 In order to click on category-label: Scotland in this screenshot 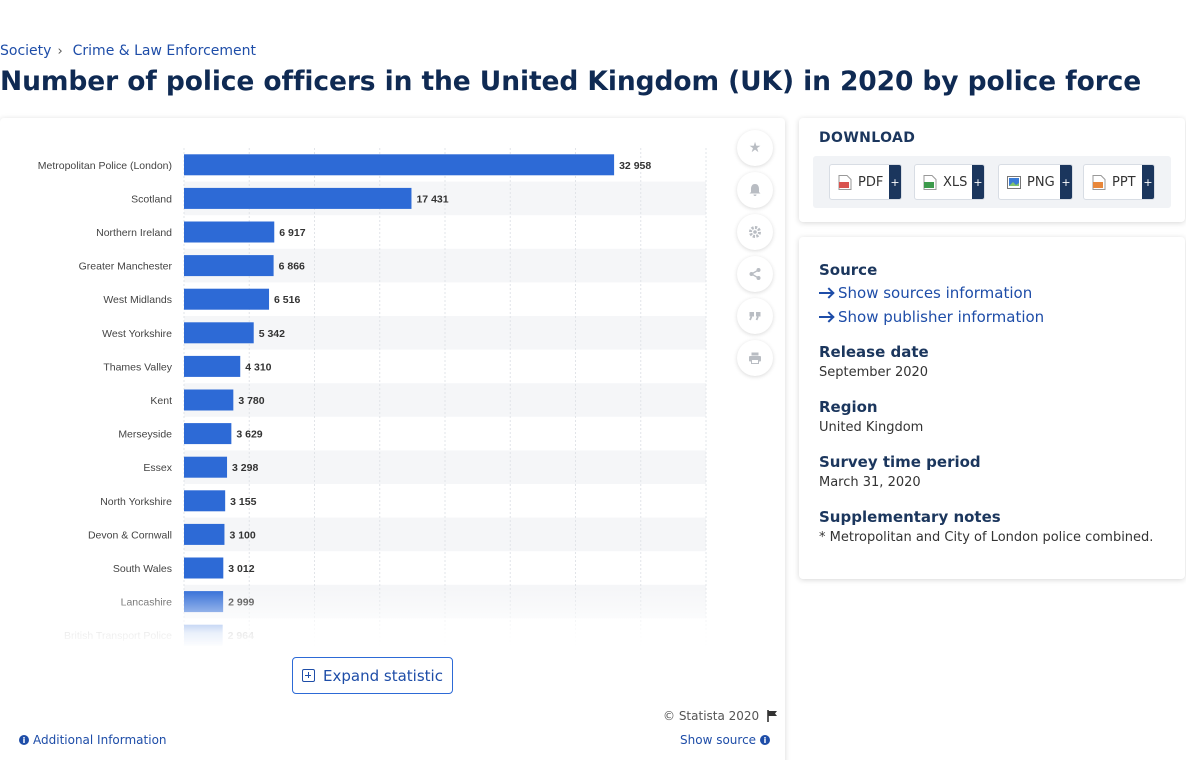, I will do `click(151, 199)`.